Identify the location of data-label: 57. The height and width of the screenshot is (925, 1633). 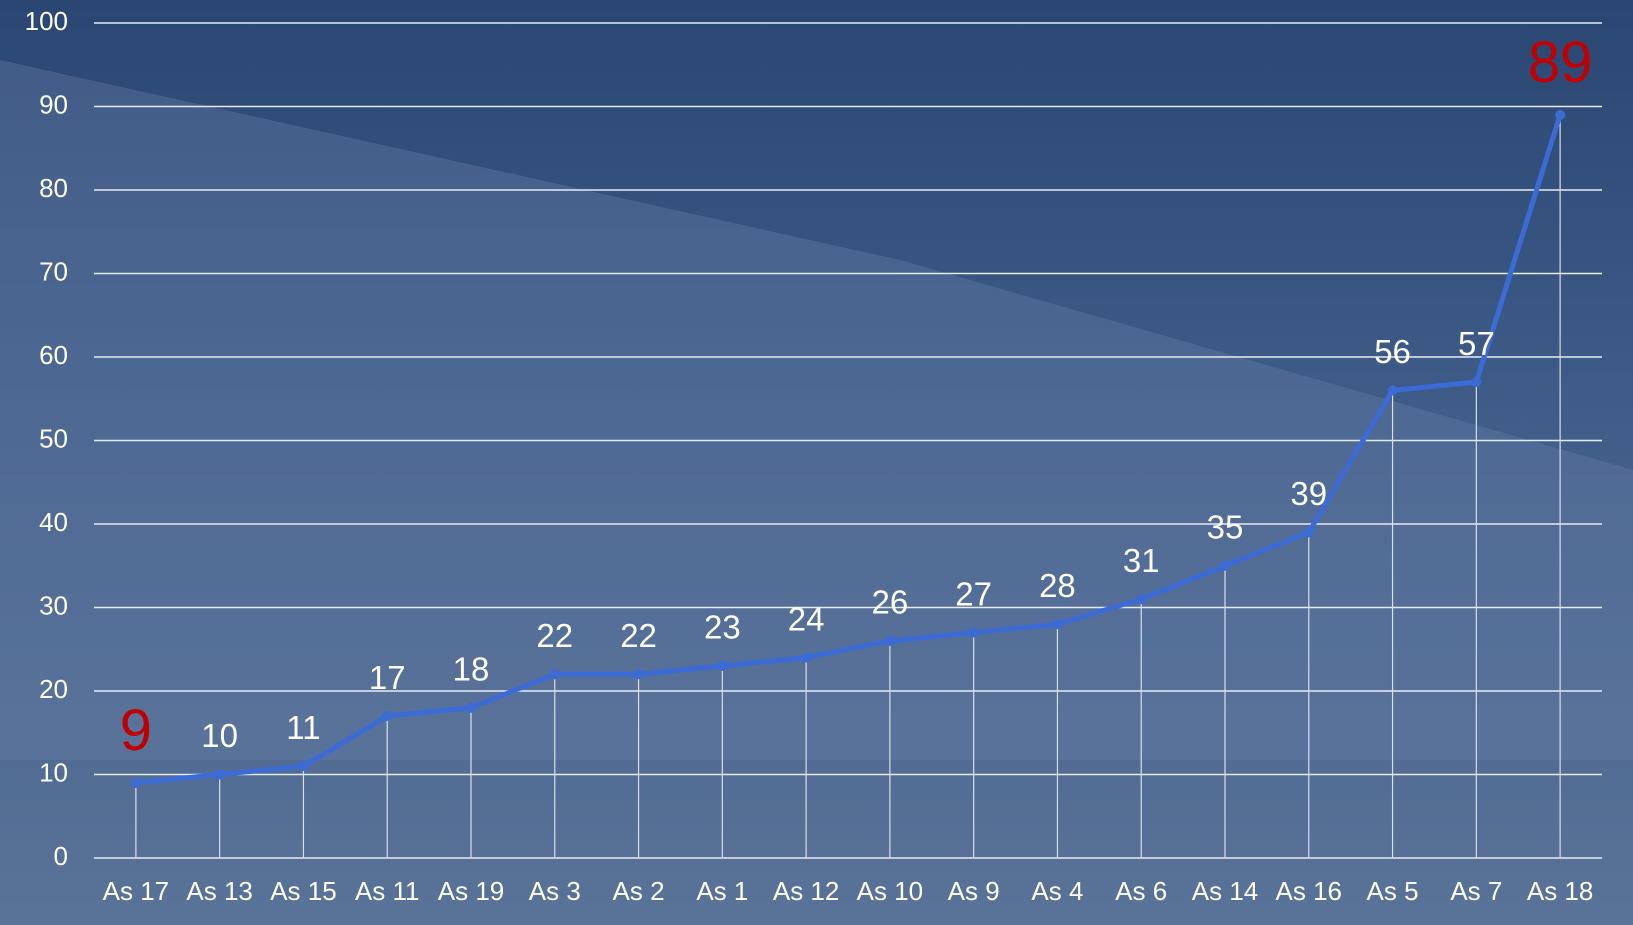
(1476, 343).